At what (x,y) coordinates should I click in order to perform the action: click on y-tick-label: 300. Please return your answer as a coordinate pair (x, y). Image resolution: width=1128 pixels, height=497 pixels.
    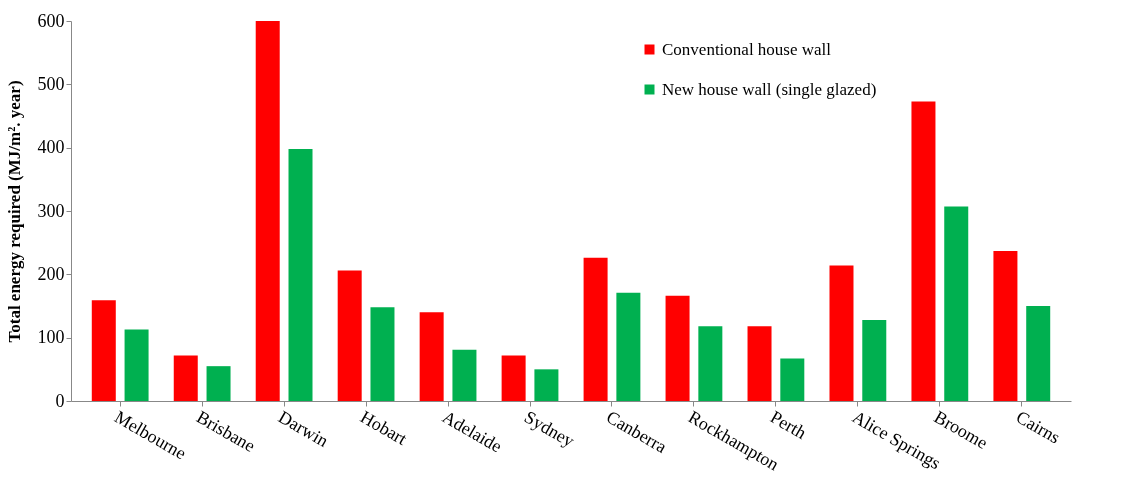
    Looking at the image, I should click on (51, 210).